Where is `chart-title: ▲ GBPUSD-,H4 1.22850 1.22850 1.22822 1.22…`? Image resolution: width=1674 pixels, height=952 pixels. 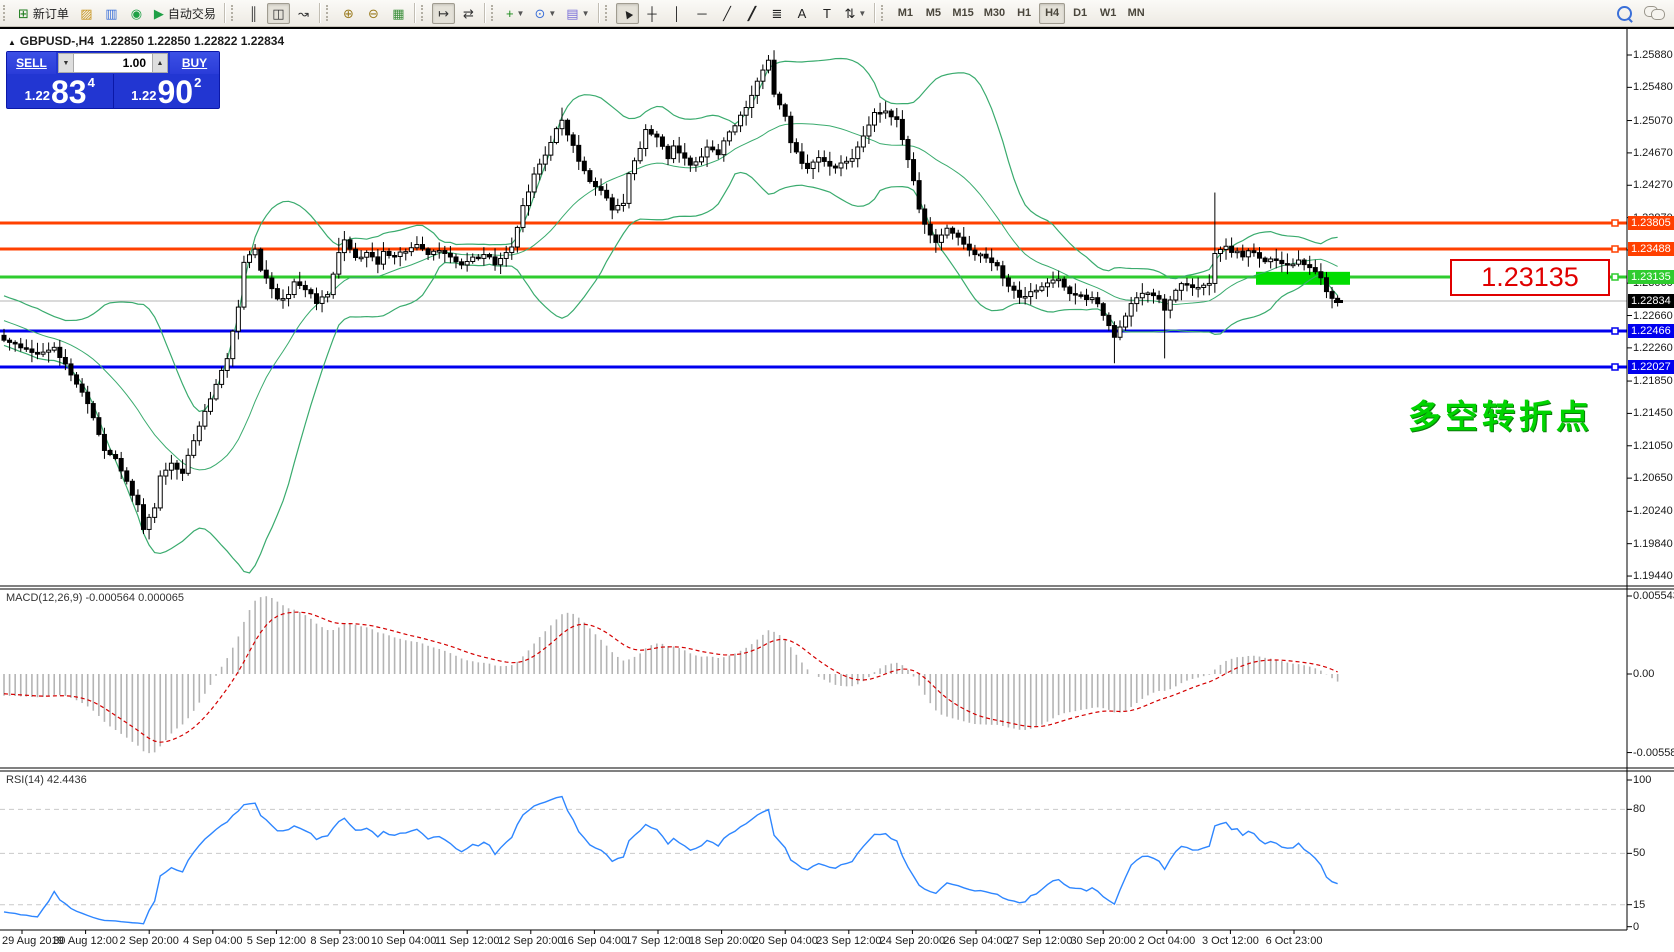 chart-title: ▲ GBPUSD-,H4 1.22850 1.22850 1.22822 1.22… is located at coordinates (146, 41).